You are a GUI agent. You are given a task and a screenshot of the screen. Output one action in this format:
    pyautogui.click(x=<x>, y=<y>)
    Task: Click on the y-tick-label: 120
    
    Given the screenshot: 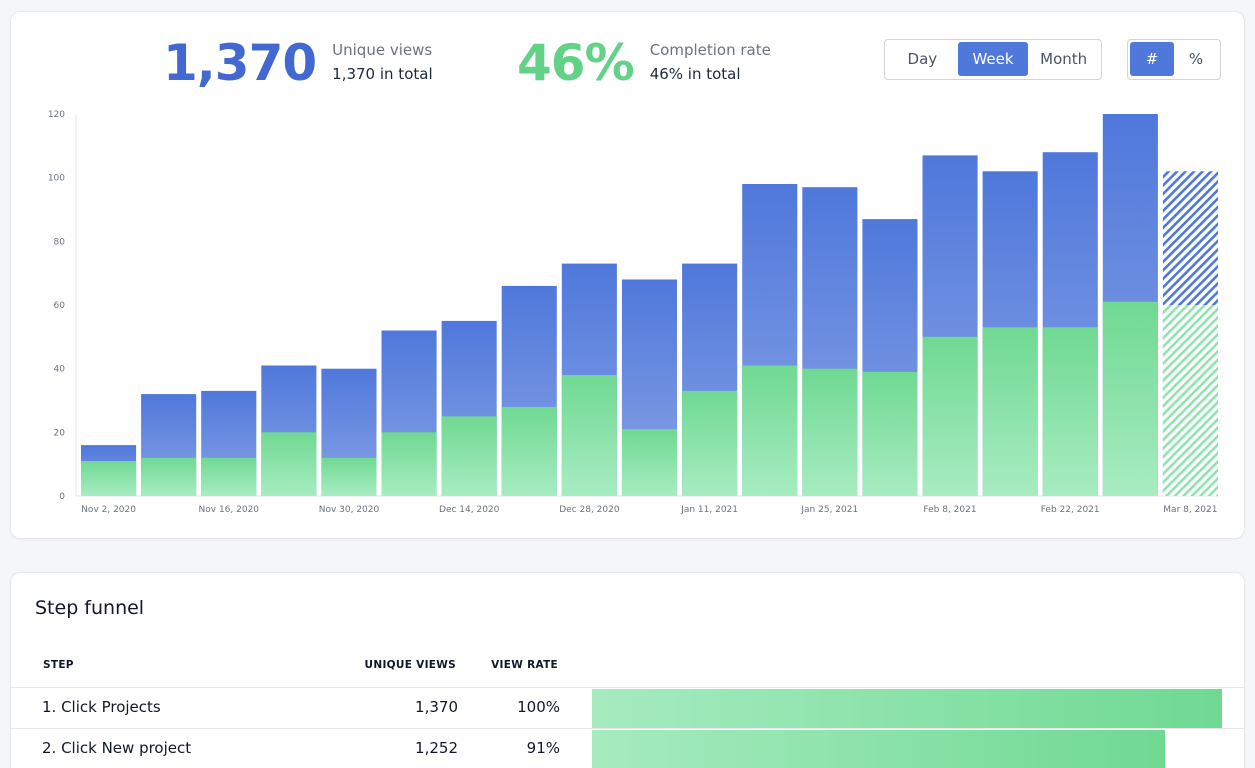 What is the action you would take?
    pyautogui.click(x=56, y=115)
    